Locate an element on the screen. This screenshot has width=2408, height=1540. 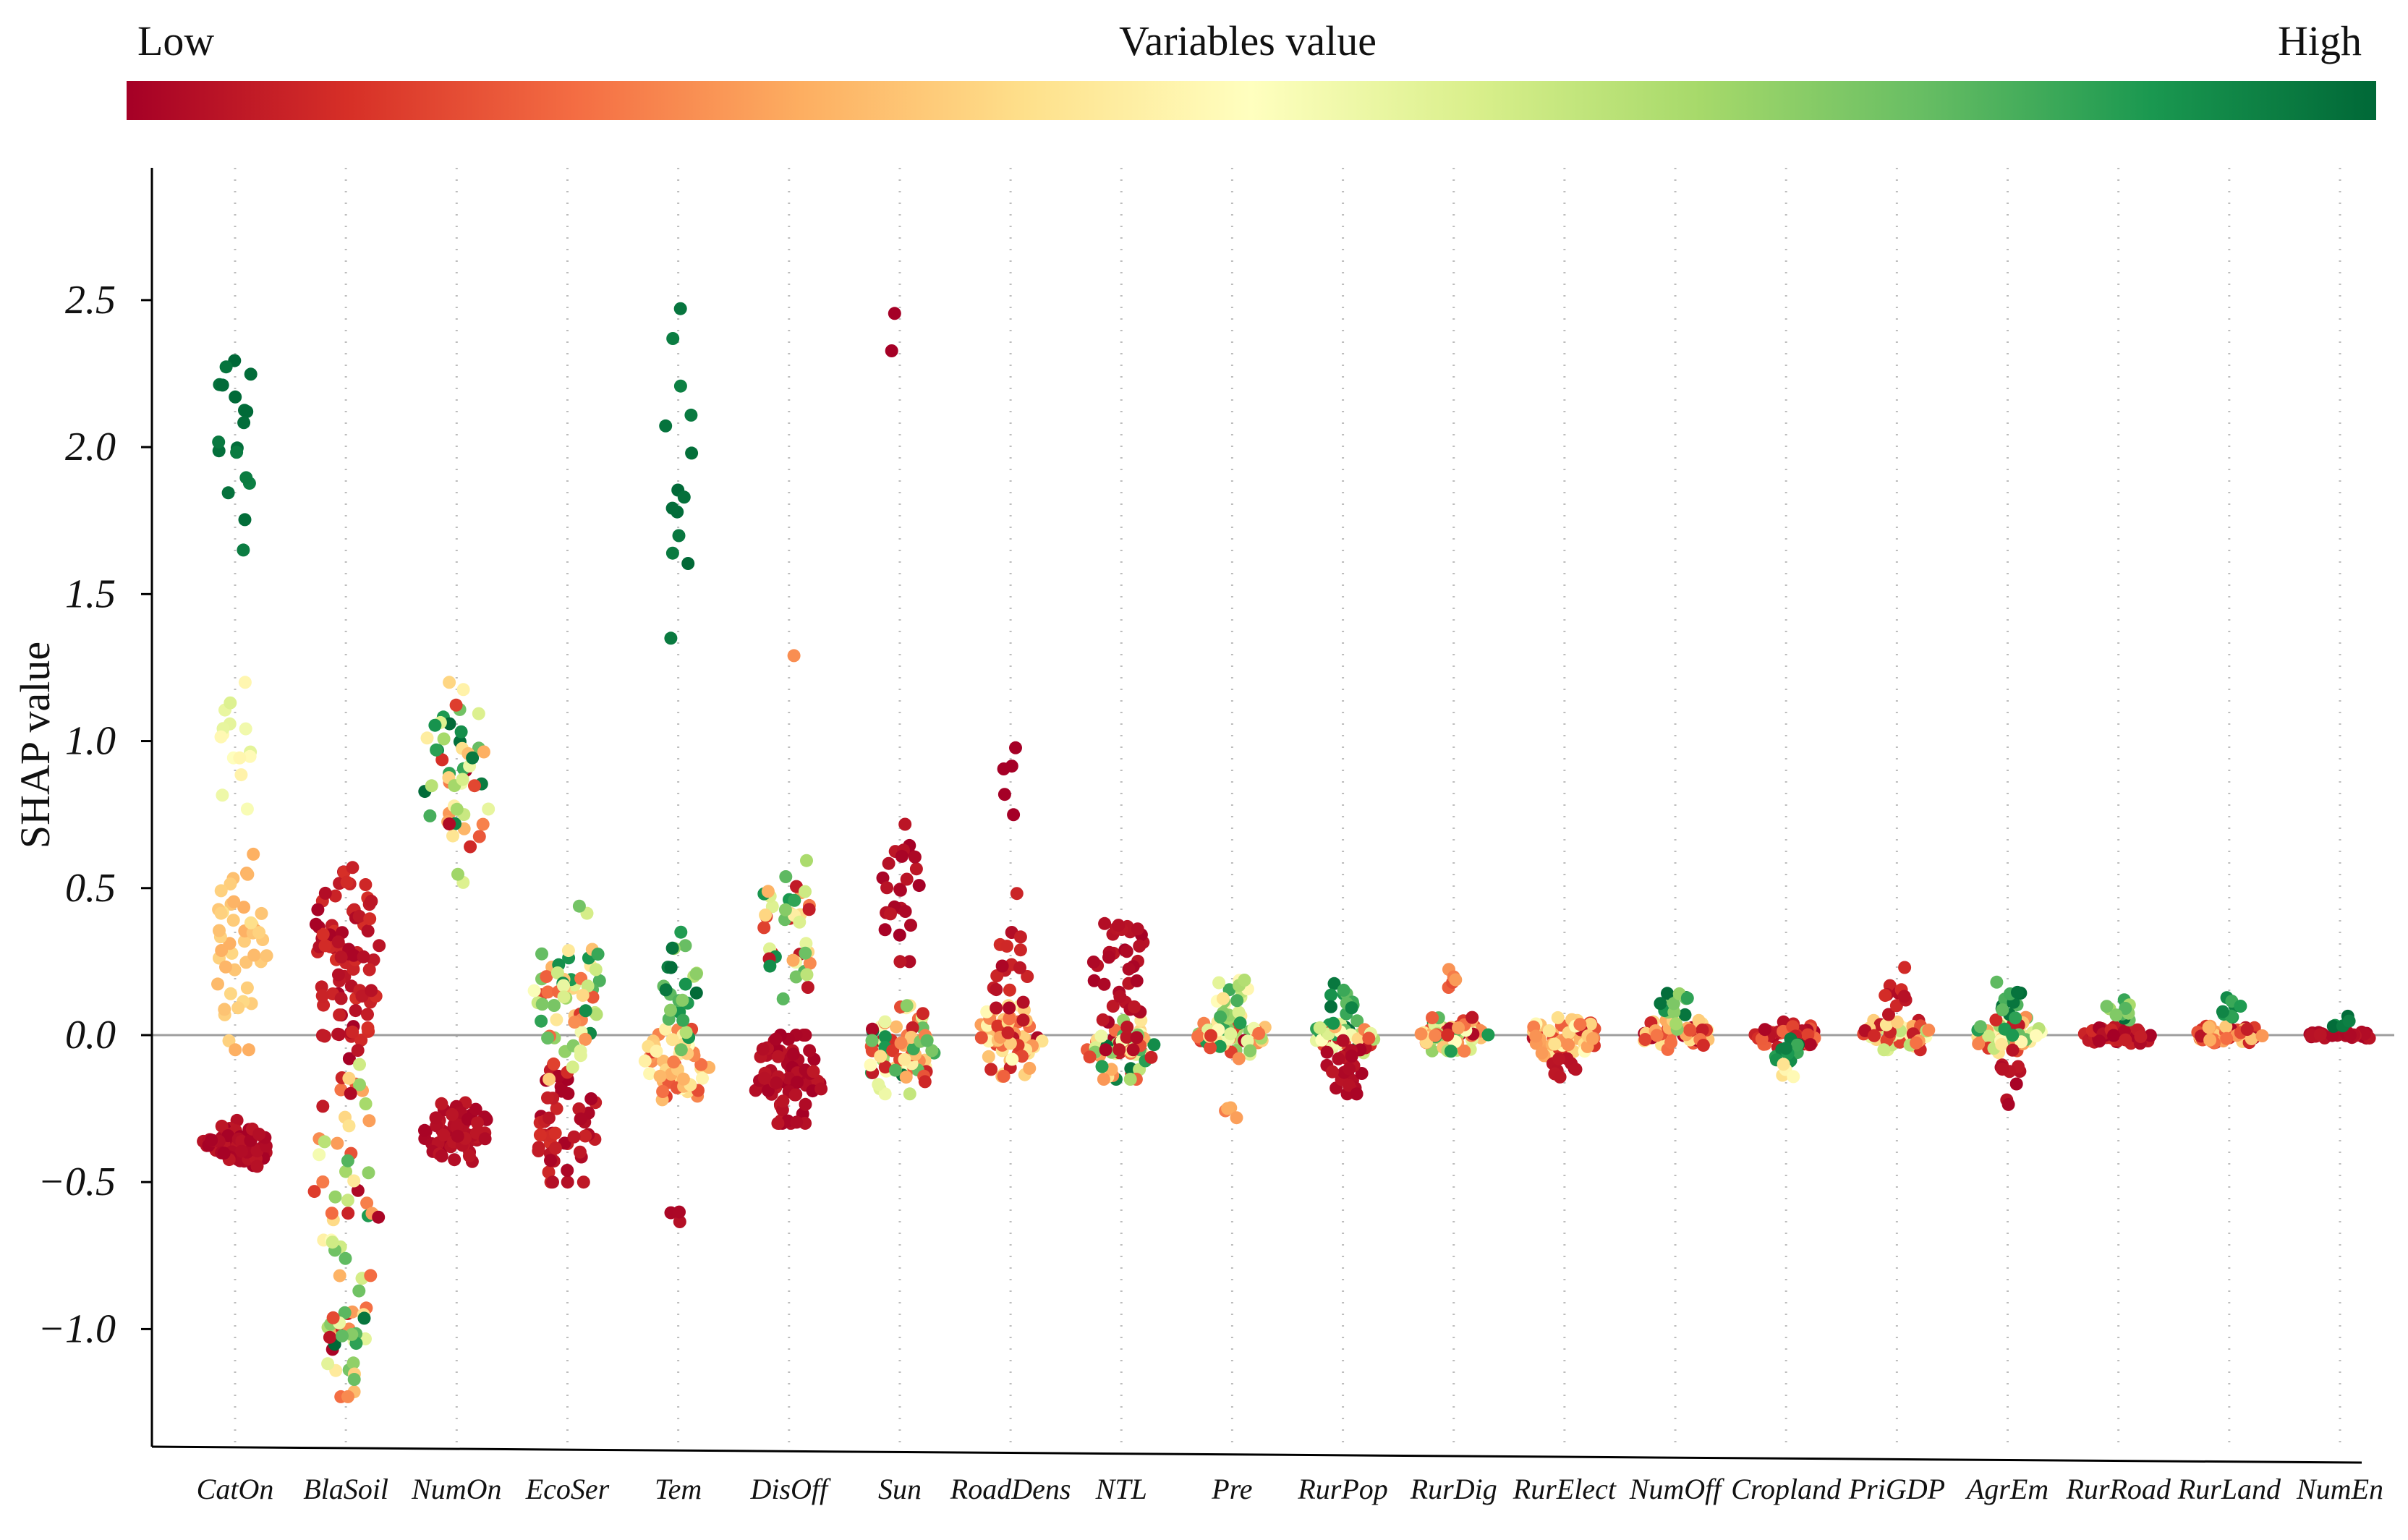
colorbar-low-label: Low is located at coordinates (176, 40).